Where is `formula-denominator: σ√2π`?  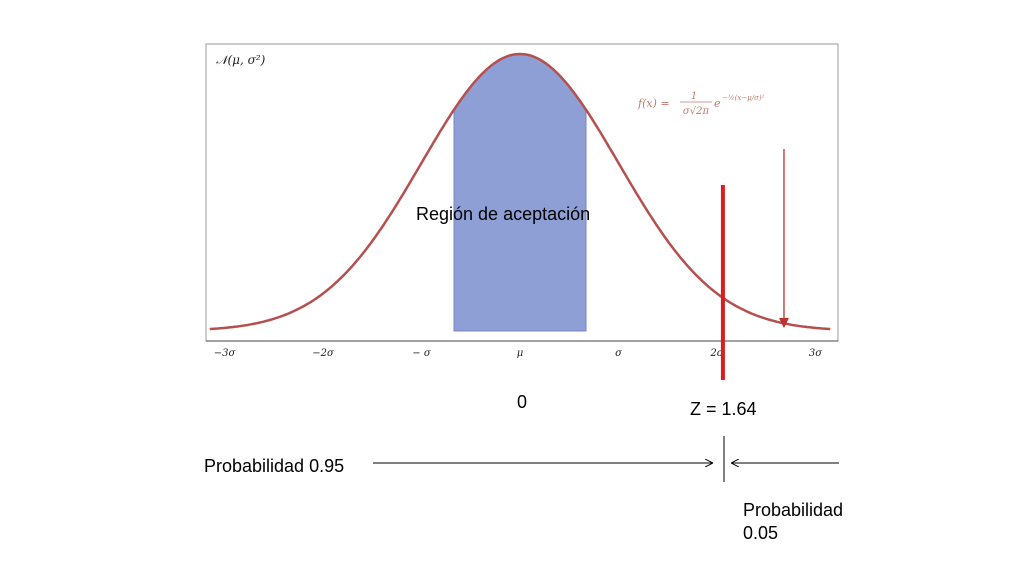 formula-denominator: σ√2π is located at coordinates (696, 111).